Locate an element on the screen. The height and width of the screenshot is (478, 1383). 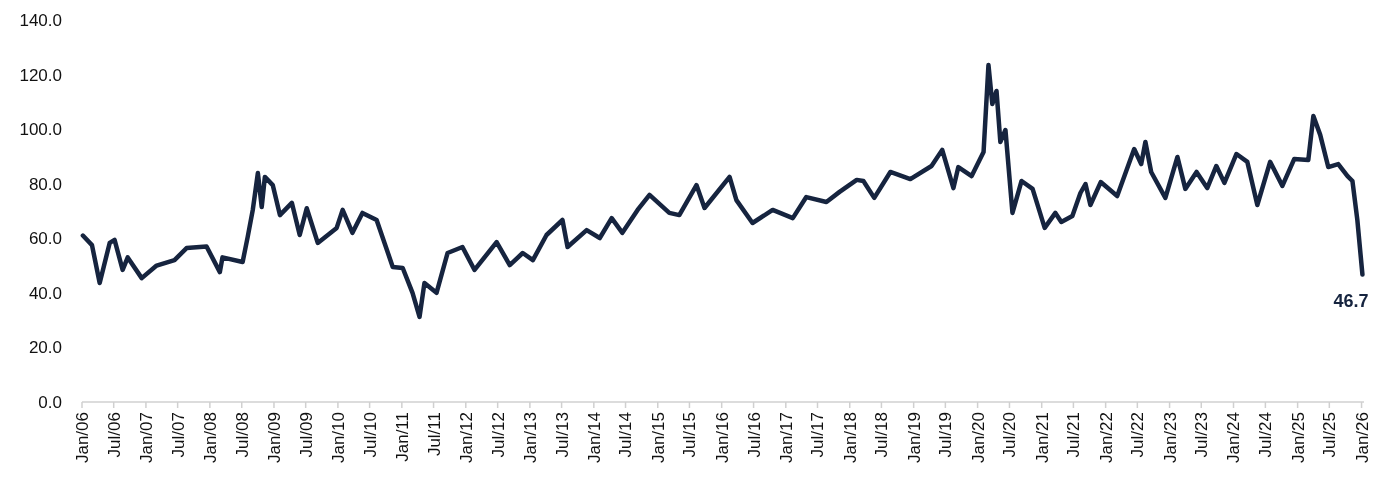
x-tick-label: Jan/22 is located at coordinates (1106, 438).